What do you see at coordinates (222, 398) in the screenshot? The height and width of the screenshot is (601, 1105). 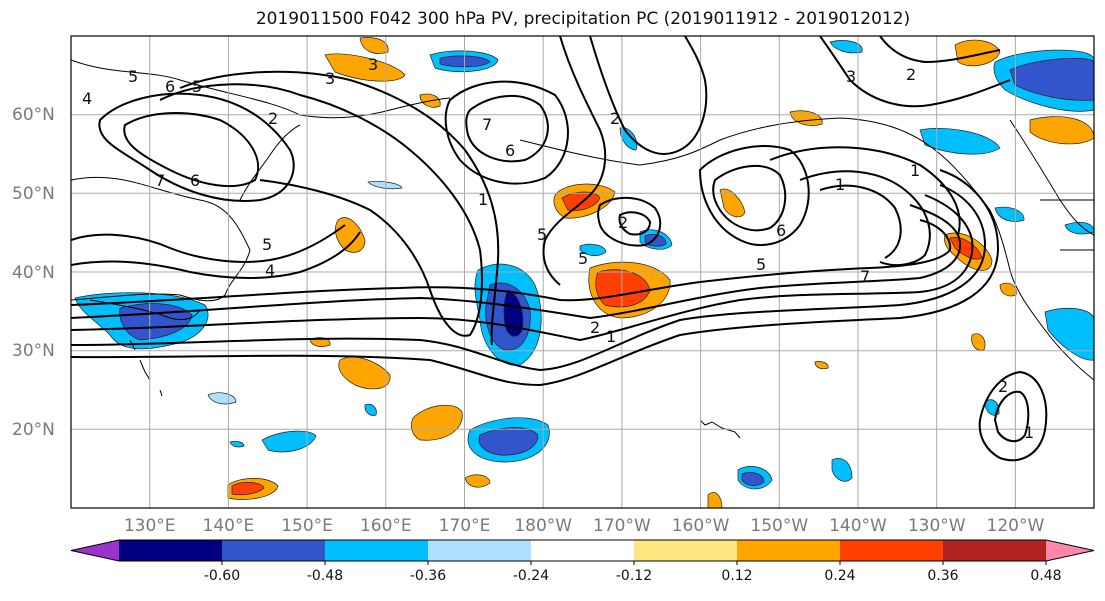 I see `anomaly-small-neg7` at bounding box center [222, 398].